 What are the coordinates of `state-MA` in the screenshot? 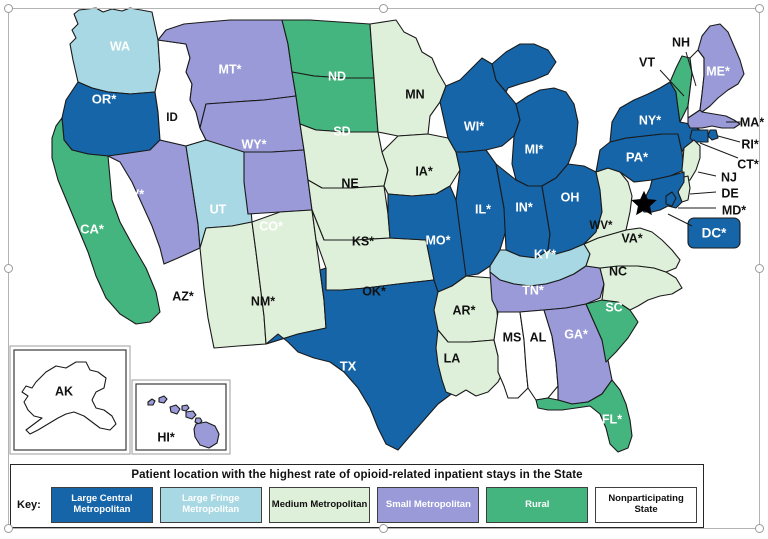 It's located at (714, 119).